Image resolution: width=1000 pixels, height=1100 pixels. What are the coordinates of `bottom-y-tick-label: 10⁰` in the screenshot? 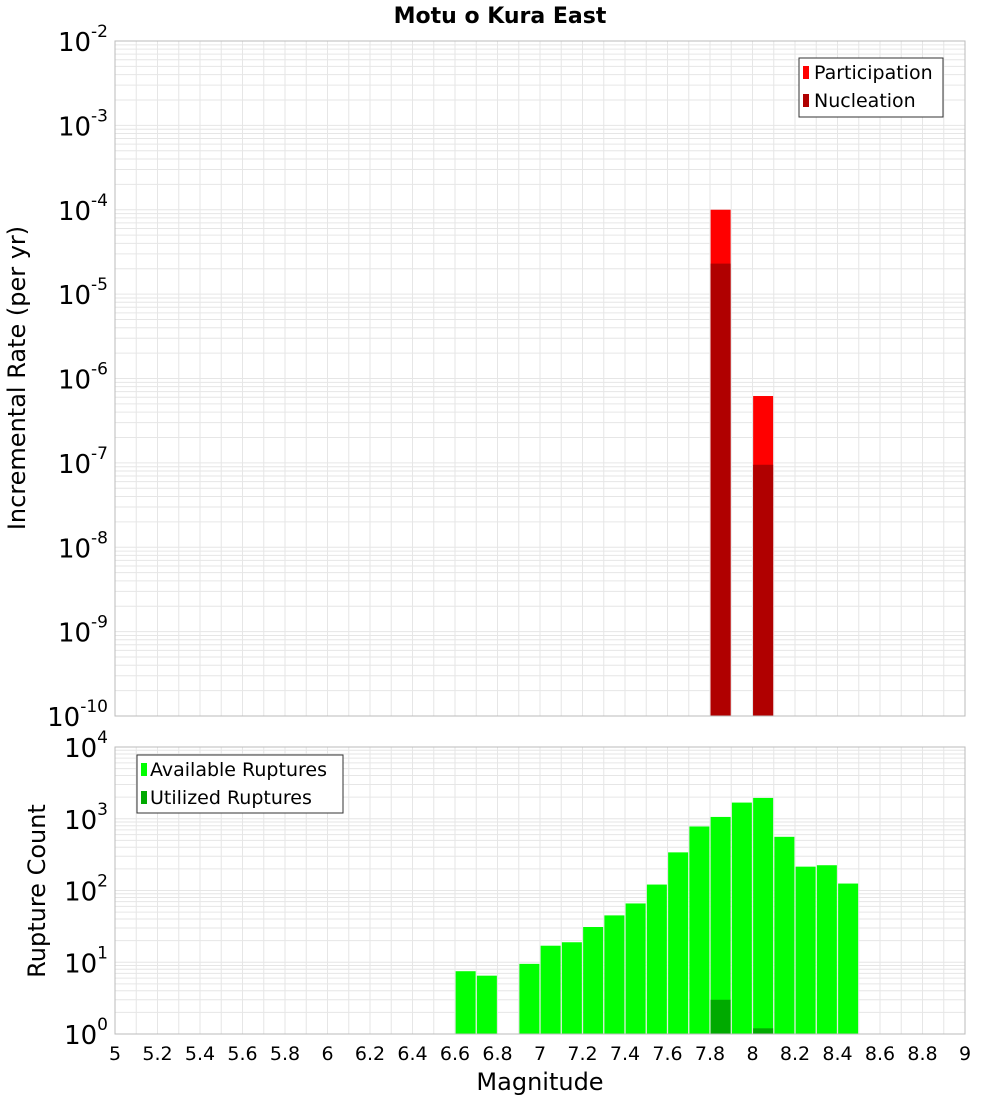 It's located at (86, 1033).